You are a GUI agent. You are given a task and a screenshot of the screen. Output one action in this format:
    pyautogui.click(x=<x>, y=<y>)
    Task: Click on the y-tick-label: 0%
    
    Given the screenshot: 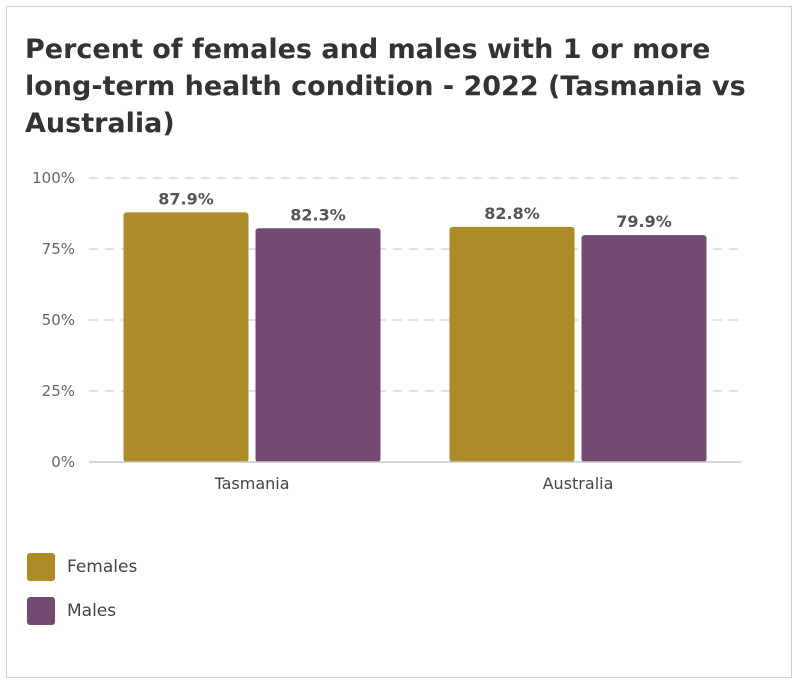 What is the action you would take?
    pyautogui.click(x=63, y=462)
    